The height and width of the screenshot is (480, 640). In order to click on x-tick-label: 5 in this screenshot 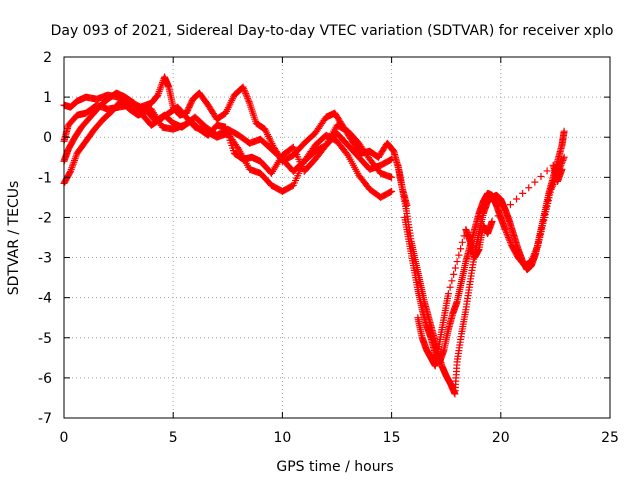, I will do `click(173, 438)`.